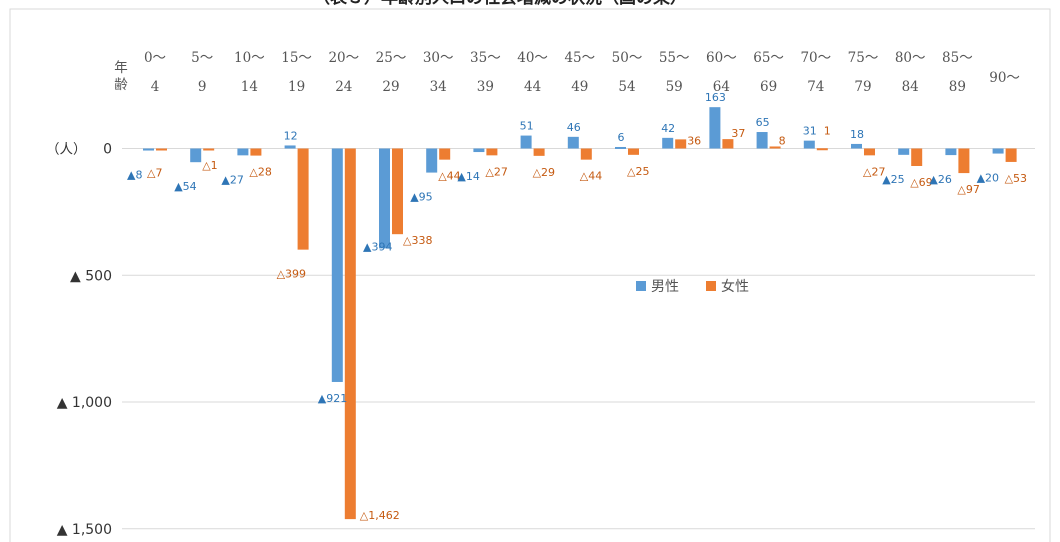 Image resolution: width=1060 pixels, height=542 pixels. What do you see at coordinates (782, 140) in the screenshot?
I see `female-value-label: 8` at bounding box center [782, 140].